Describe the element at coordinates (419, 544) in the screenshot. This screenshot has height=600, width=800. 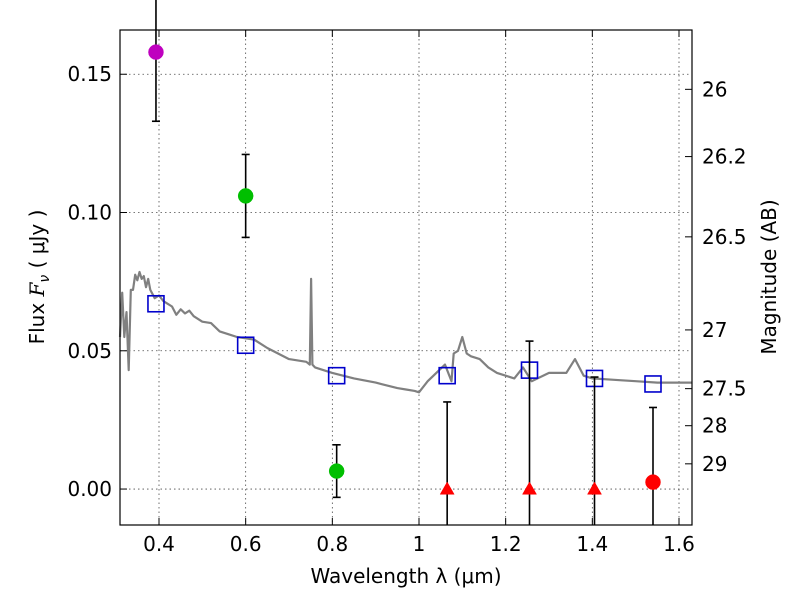
I see `x-tick-label: 1` at that location.